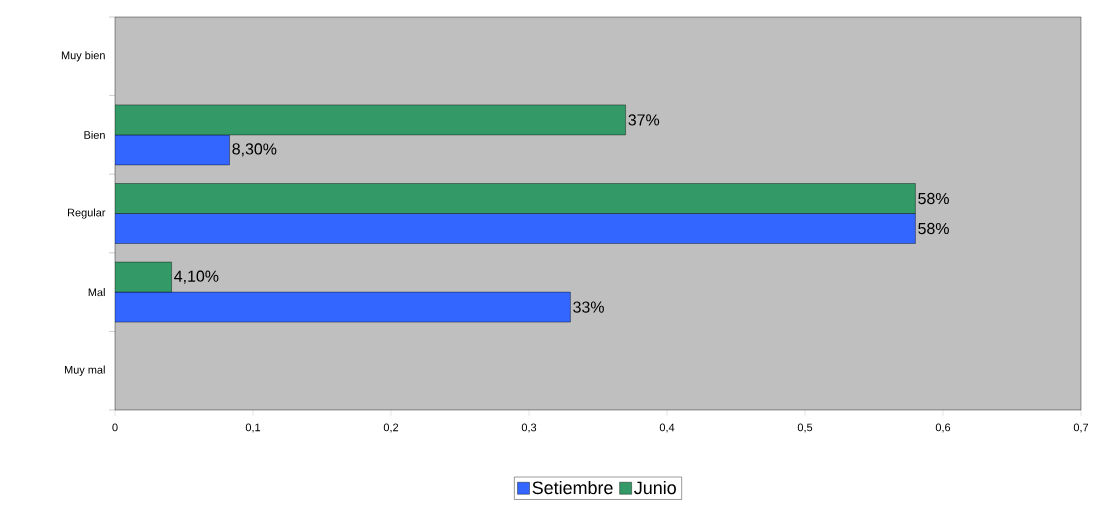 The width and height of the screenshot is (1097, 518). Describe the element at coordinates (253, 428) in the screenshot. I see `x-tick-label: 0,1` at that location.